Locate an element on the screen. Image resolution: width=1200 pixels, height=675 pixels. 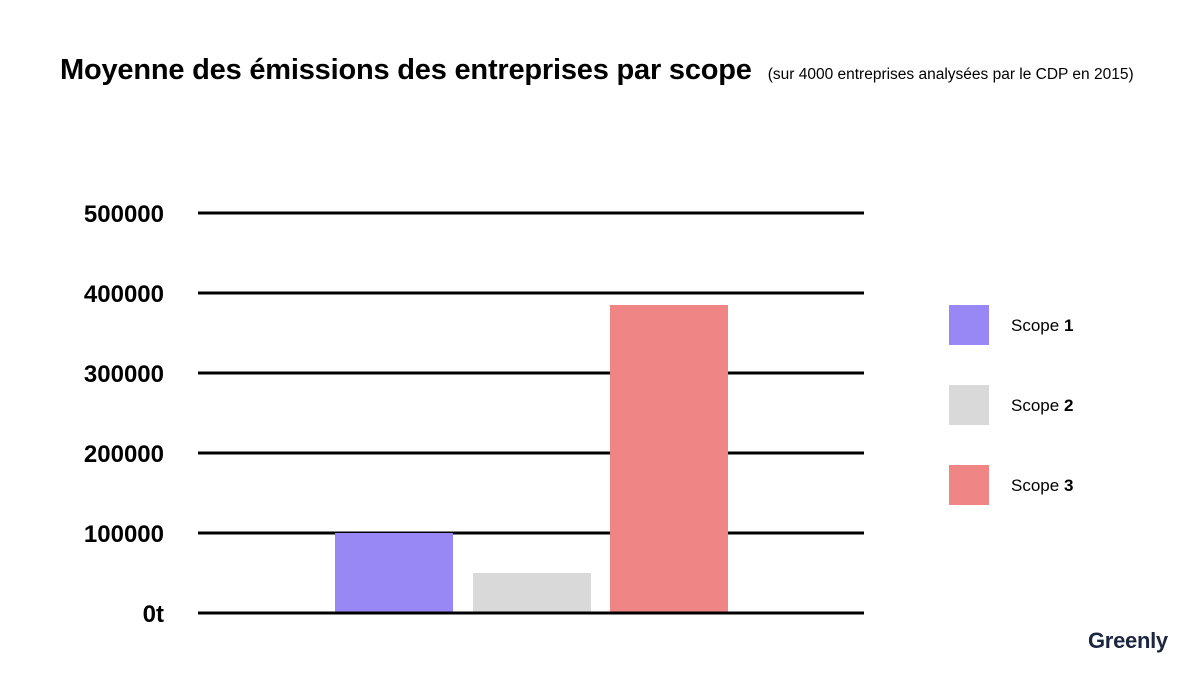
y-tick-label: 300000 is located at coordinates (124, 374).